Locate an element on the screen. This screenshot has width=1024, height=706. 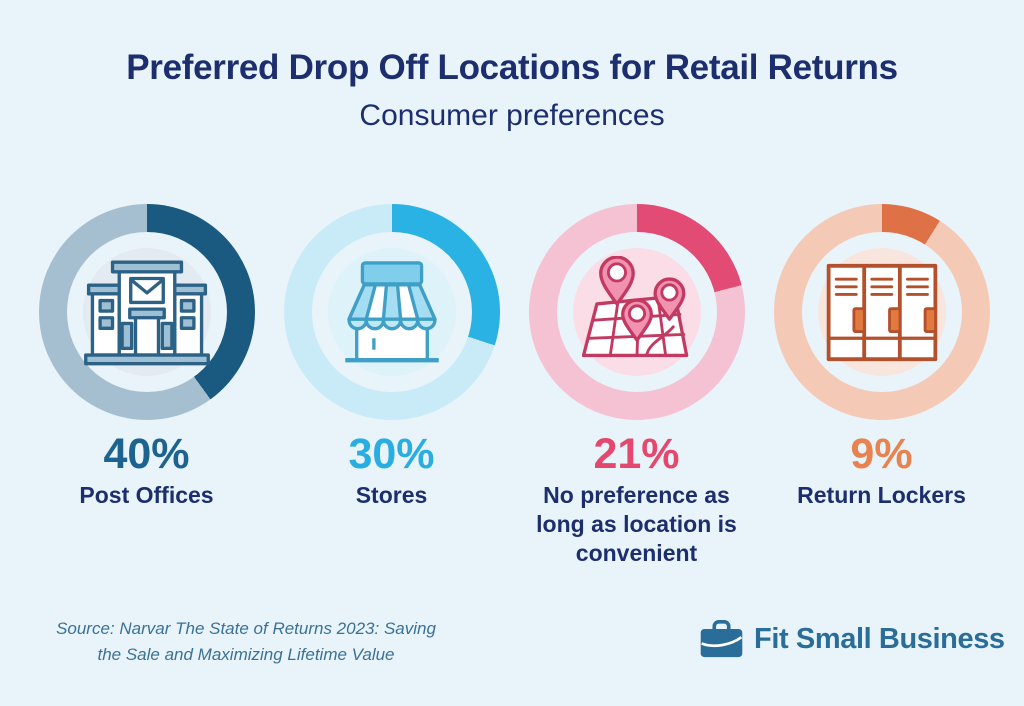
donut-ring-stores is located at coordinates (391, 312).